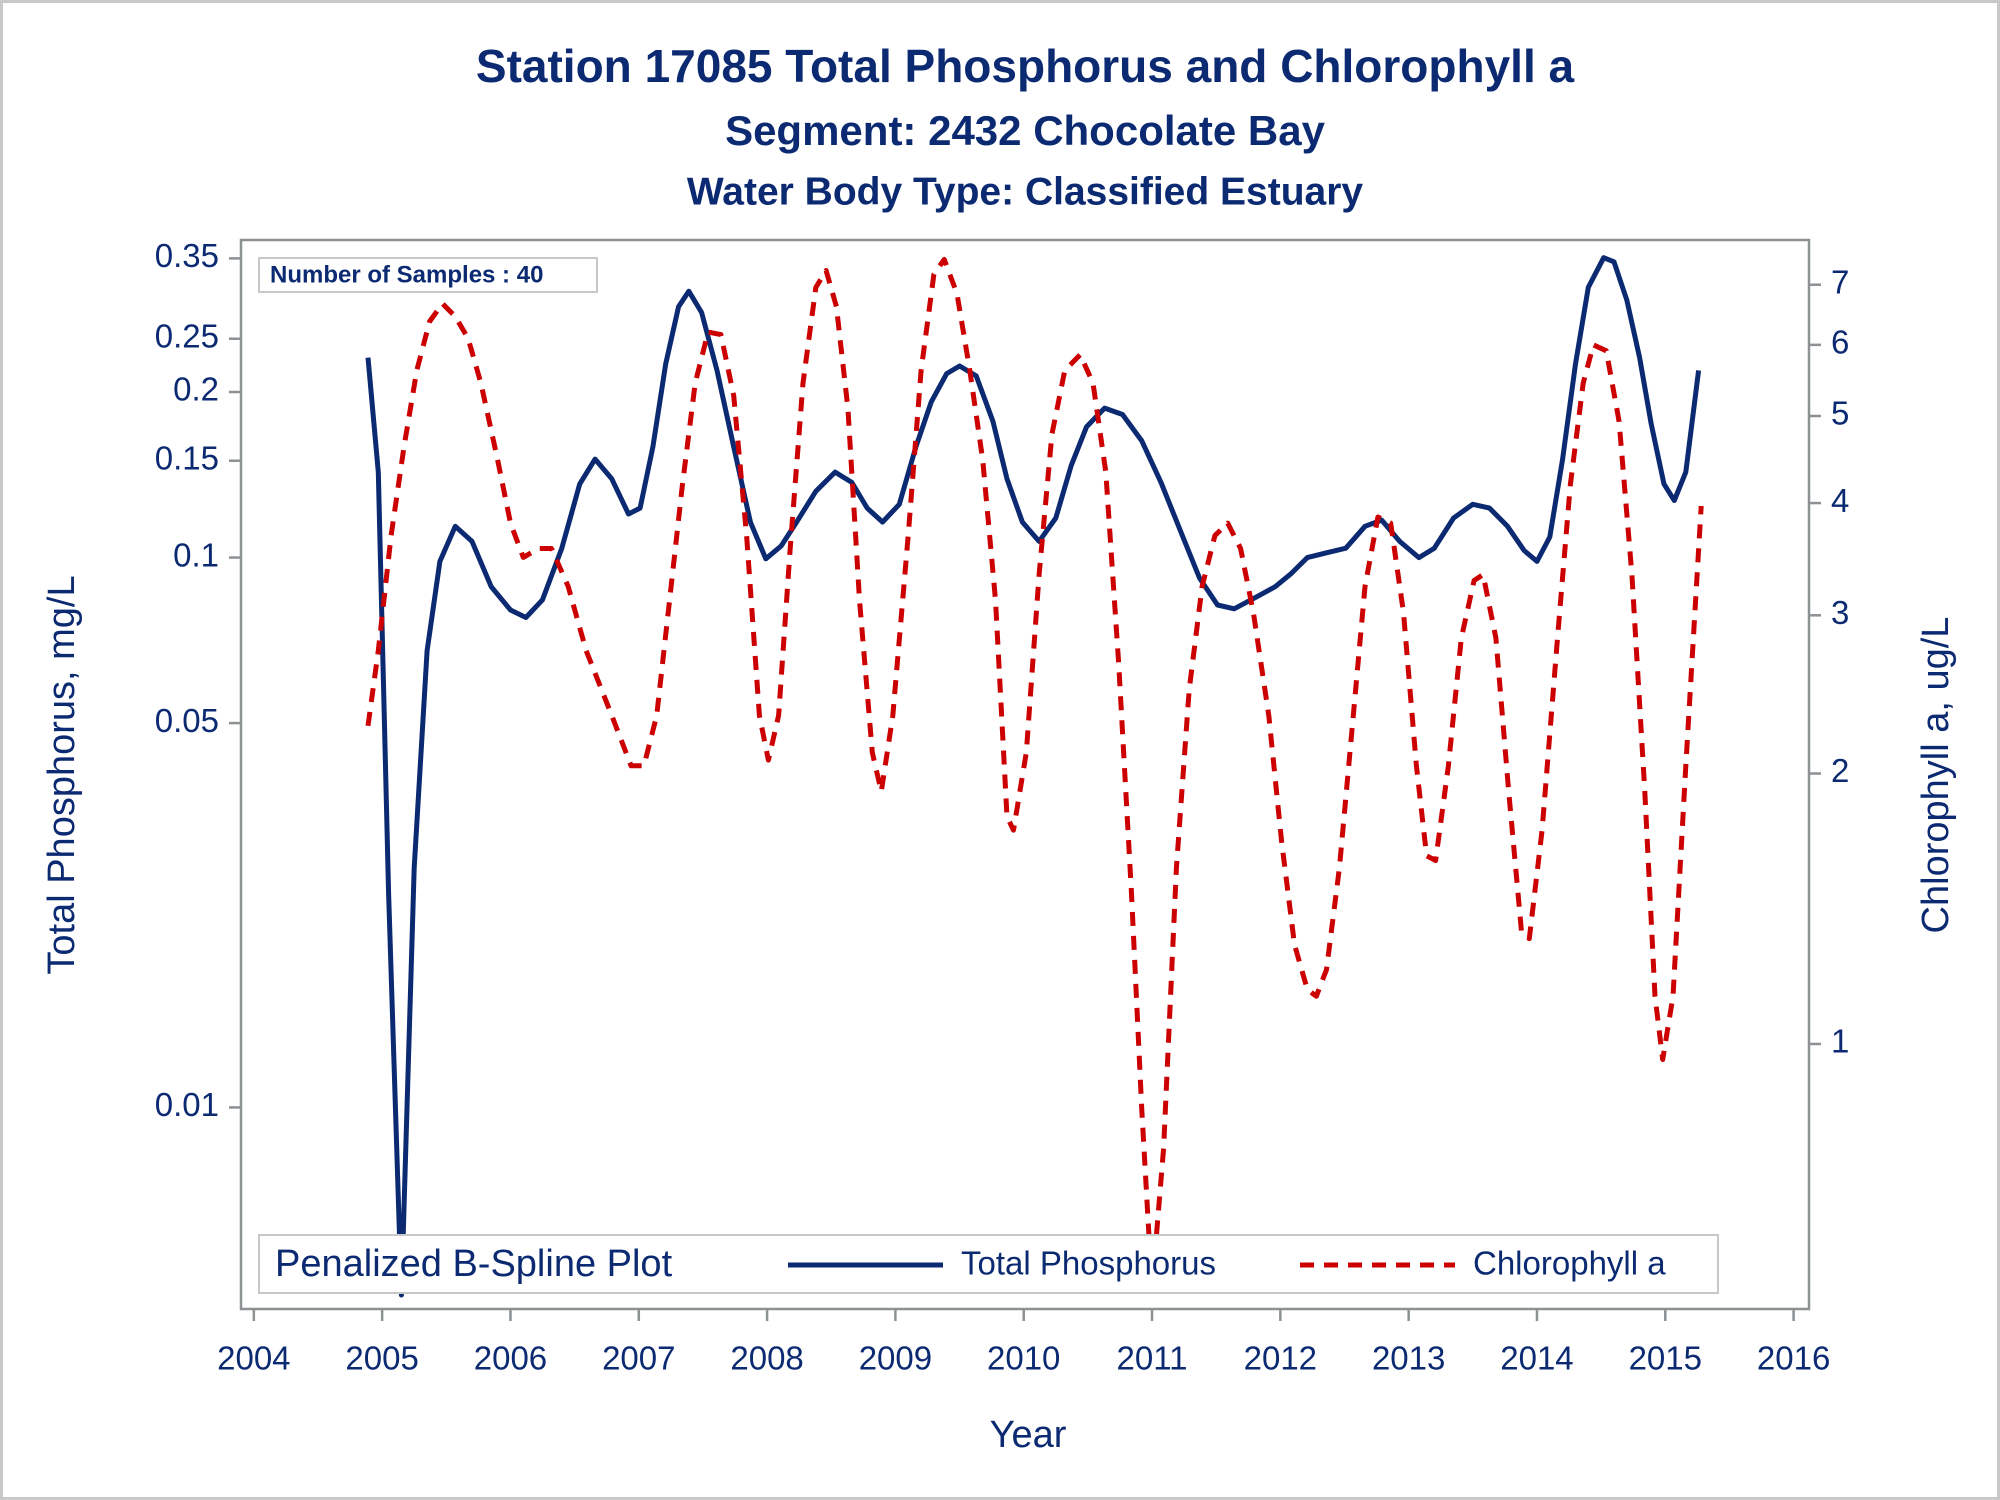 The width and height of the screenshot is (2000, 1500). Describe the element at coordinates (1025, 130) in the screenshot. I see `chart-subtitle: Segment: 2432 Chocolate Bay` at that location.